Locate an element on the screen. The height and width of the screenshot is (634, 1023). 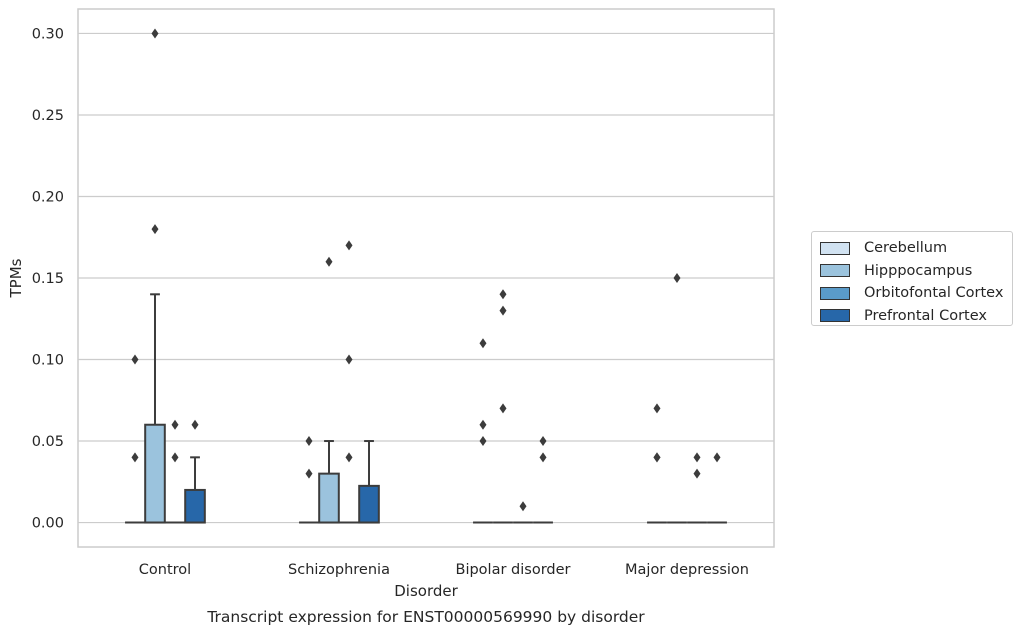
legend-label: Prefrontal Cortex is located at coordinates (925, 315).